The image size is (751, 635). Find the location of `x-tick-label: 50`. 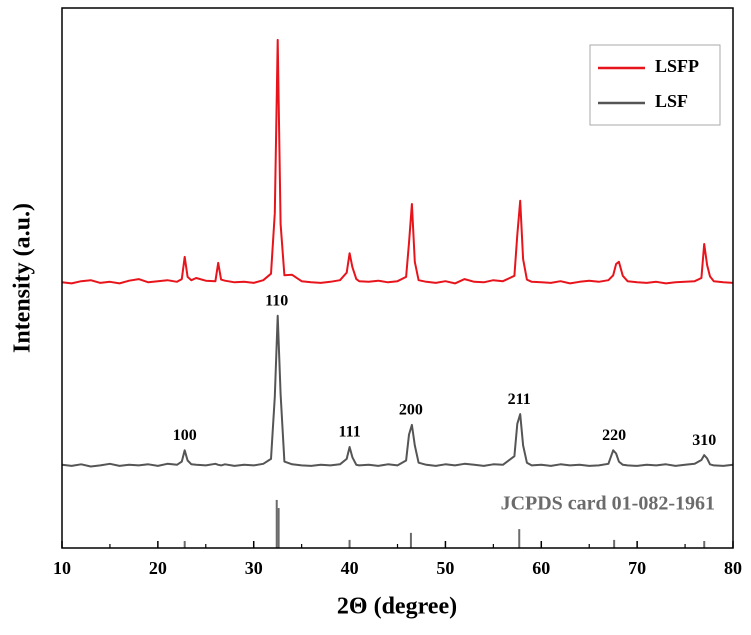

x-tick-label: 50 is located at coordinates (445, 568).